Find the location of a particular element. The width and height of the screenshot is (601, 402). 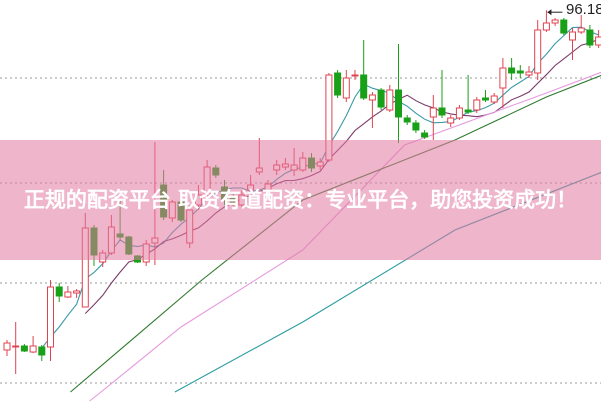

banner-title: 正规的配资平台 取资有道配资：专业平台，助您投资成功！ is located at coordinates (300, 199).